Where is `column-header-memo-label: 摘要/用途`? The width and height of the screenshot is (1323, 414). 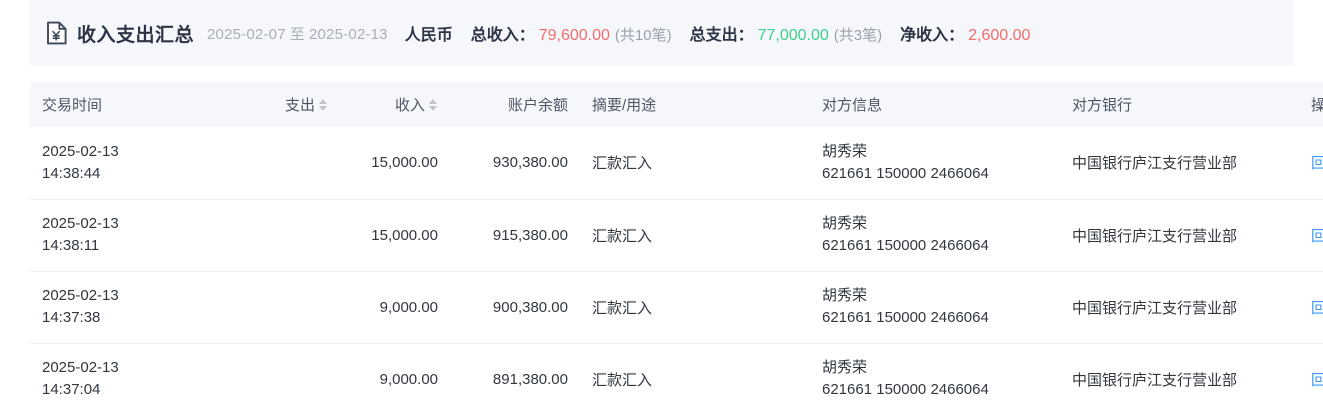 column-header-memo-label: 摘要/用途 is located at coordinates (624, 105).